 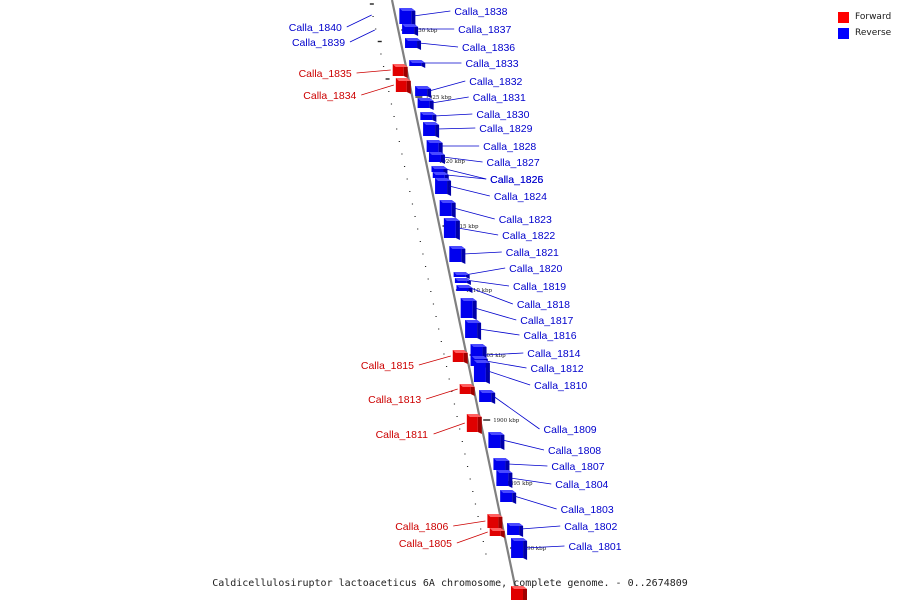 What do you see at coordinates (387, 366) in the screenshot?
I see `forward-gene-label: Calla_1815` at bounding box center [387, 366].